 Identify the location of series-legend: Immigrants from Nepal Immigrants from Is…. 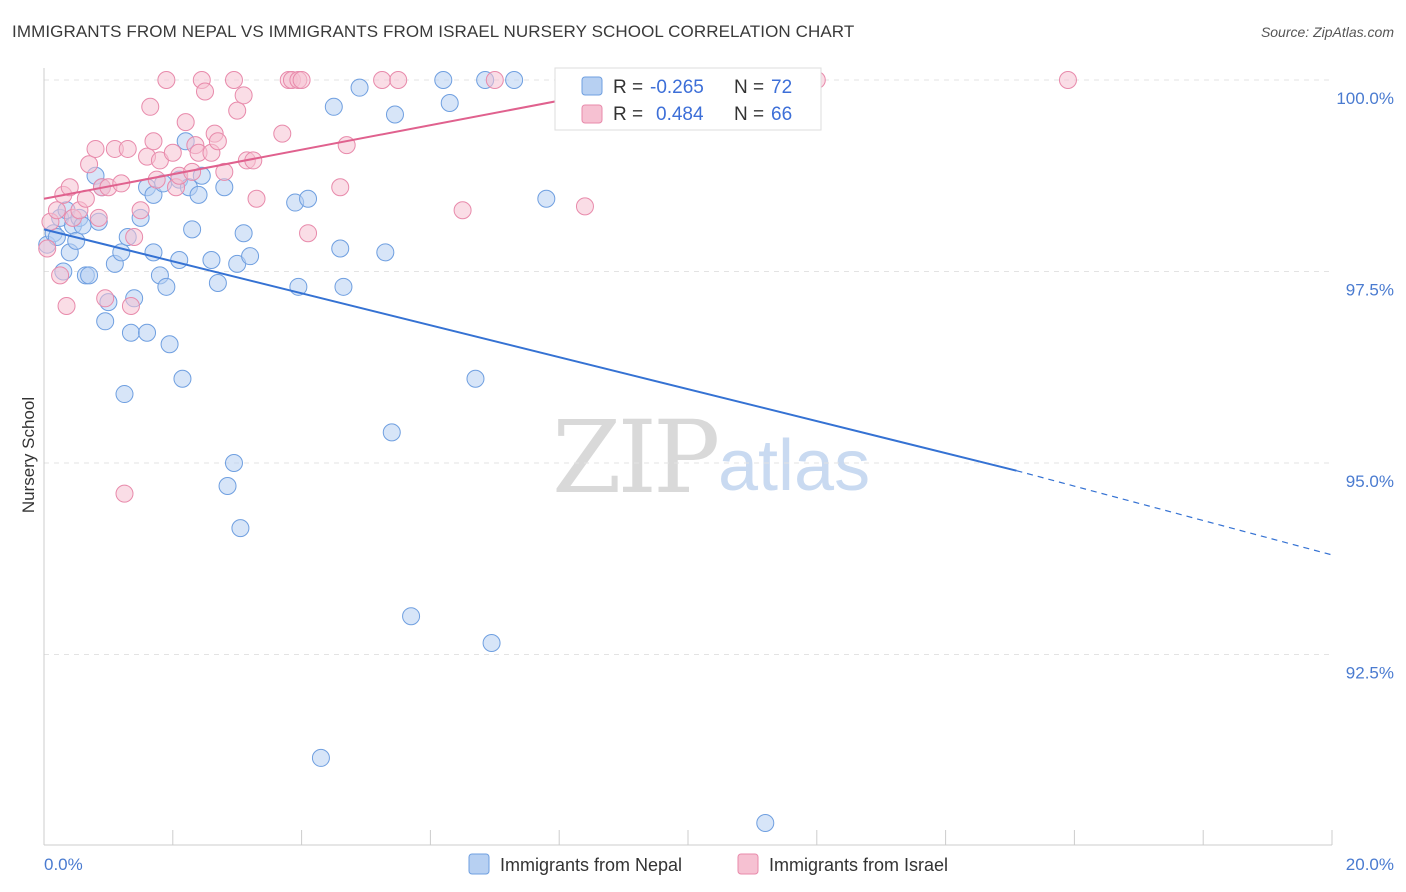
(708, 864).